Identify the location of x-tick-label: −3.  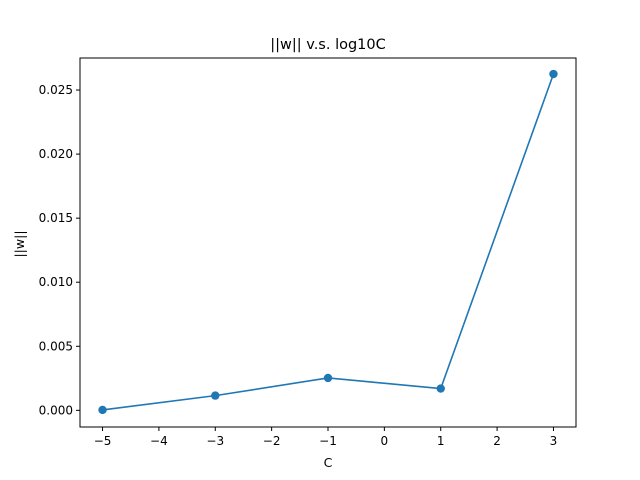
(215, 441).